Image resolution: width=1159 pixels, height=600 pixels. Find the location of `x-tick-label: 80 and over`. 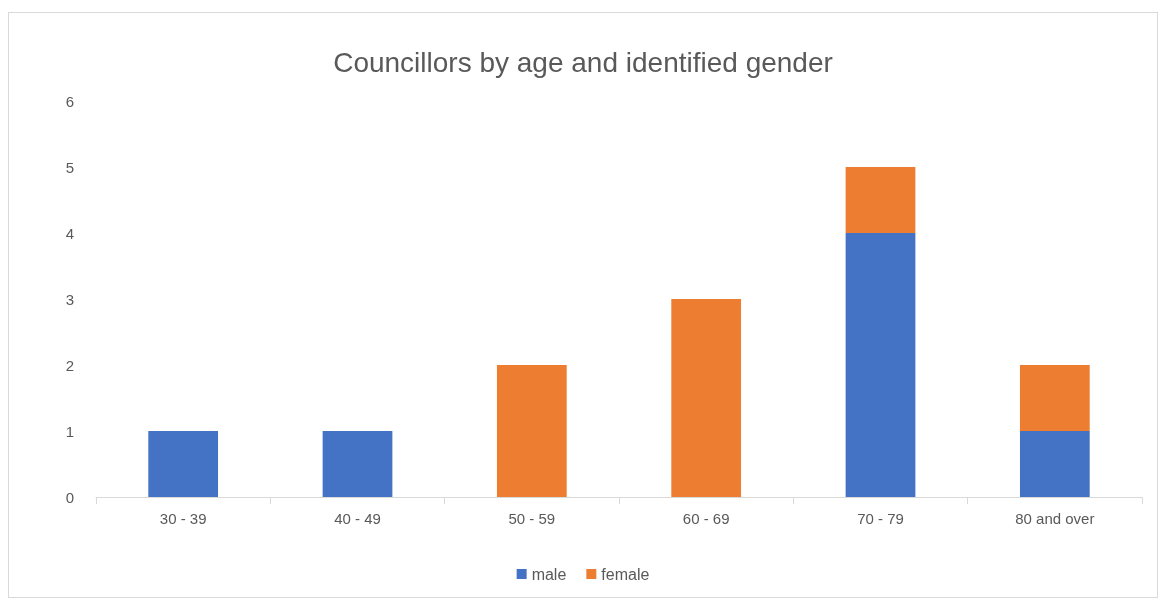

x-tick-label: 80 and over is located at coordinates (1055, 518).